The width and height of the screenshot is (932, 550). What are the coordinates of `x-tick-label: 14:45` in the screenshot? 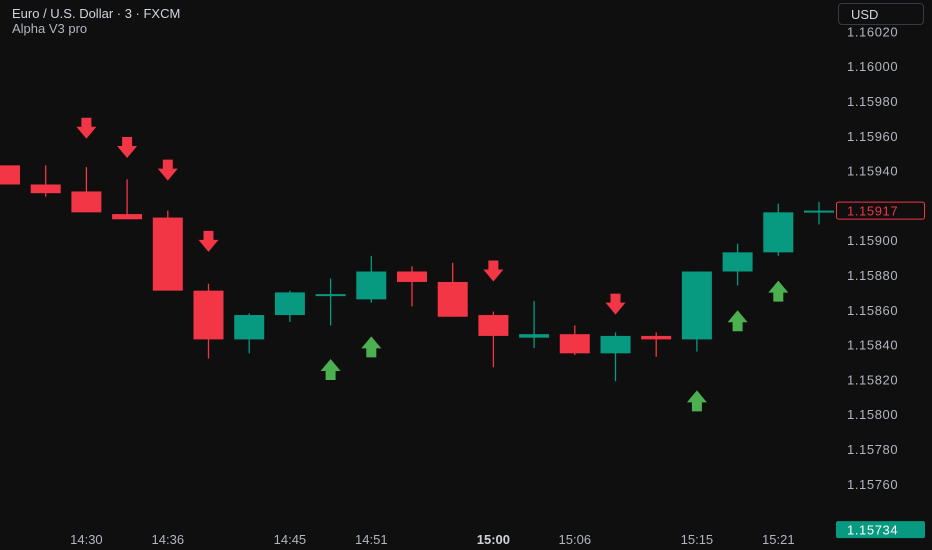 It's located at (290, 539).